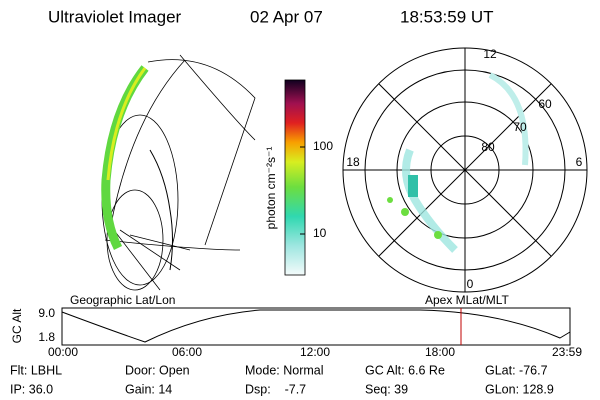  I want to click on panel-label: Geographic Lat/Lon, so click(122, 300).